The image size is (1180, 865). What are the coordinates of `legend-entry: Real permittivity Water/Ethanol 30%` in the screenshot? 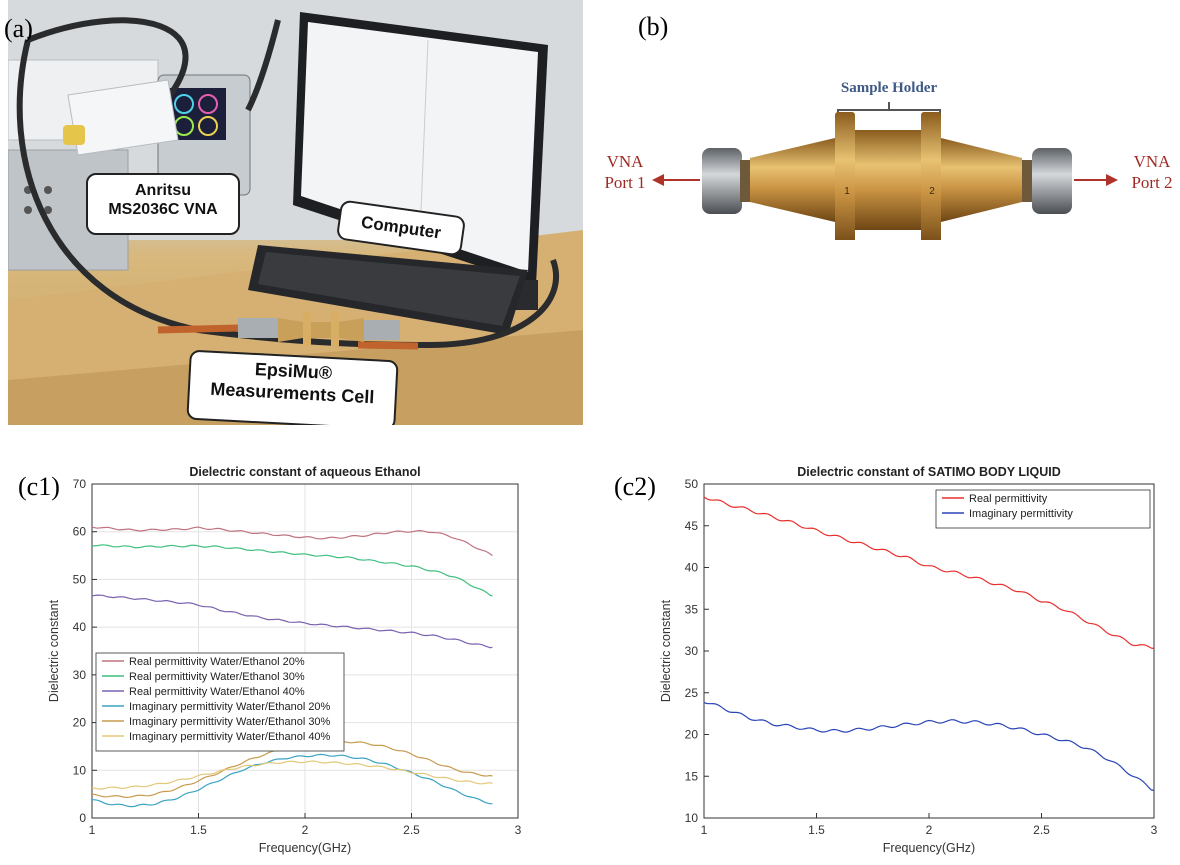 It's located at (217, 677).